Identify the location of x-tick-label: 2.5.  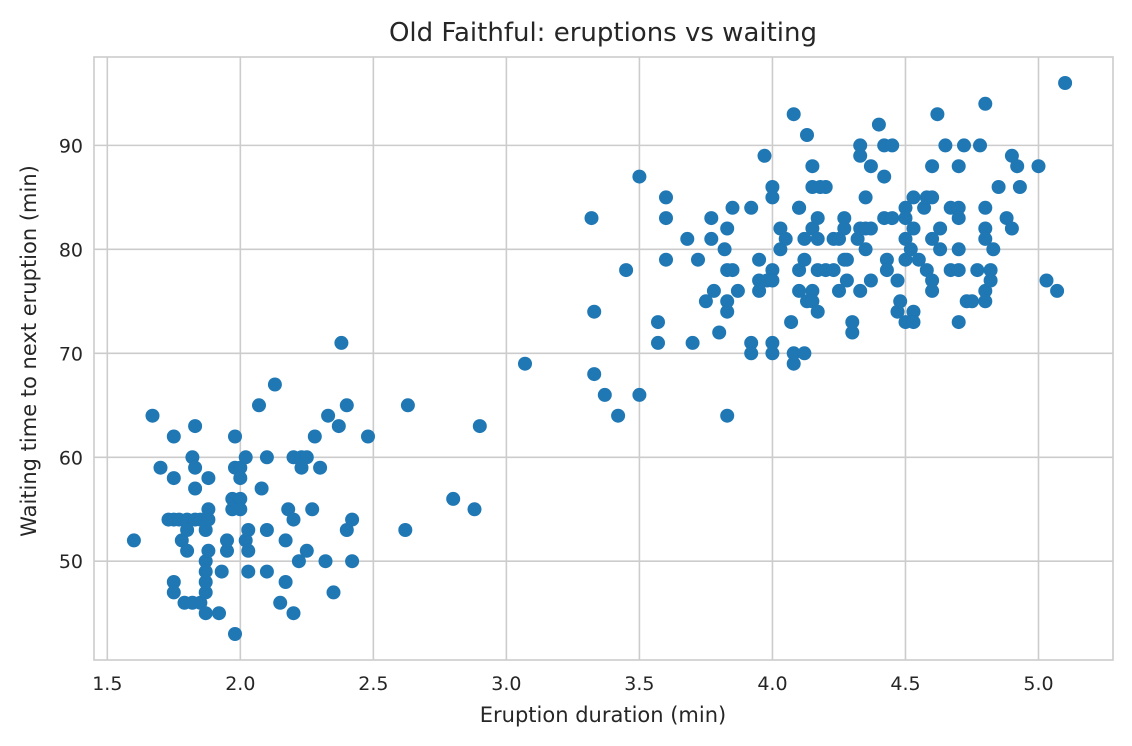
(373, 684).